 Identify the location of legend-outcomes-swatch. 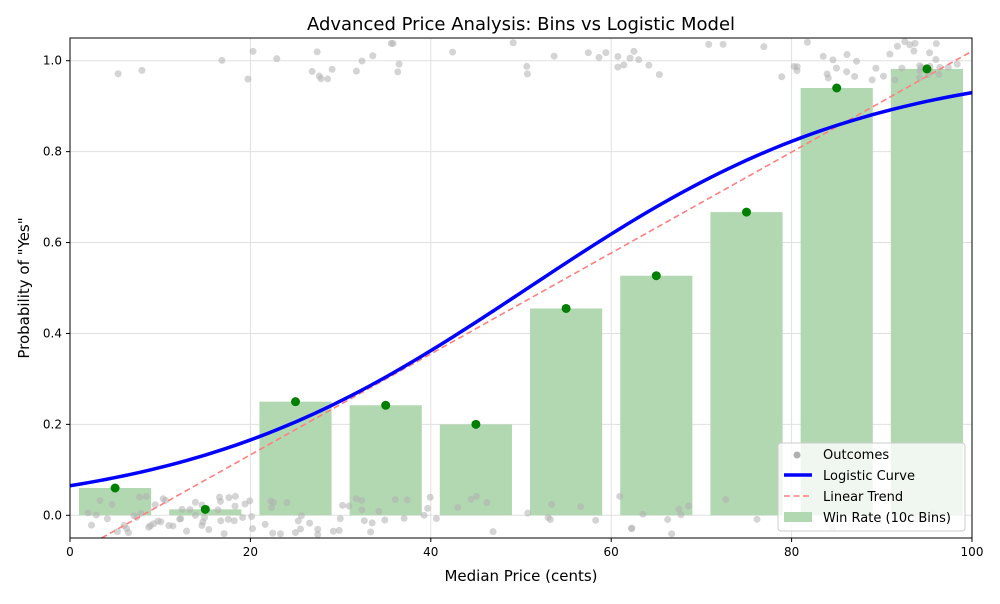
(797, 455).